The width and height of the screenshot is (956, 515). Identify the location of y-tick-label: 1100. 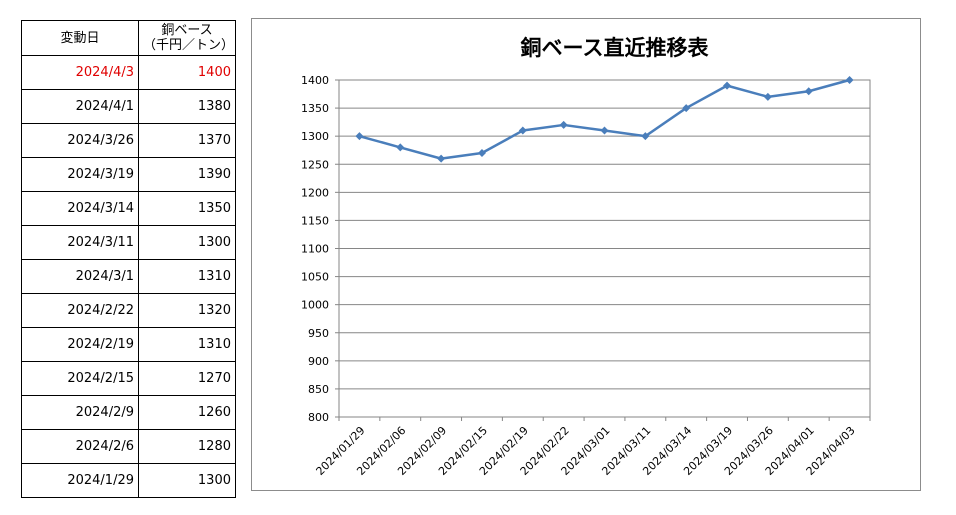
(315, 249).